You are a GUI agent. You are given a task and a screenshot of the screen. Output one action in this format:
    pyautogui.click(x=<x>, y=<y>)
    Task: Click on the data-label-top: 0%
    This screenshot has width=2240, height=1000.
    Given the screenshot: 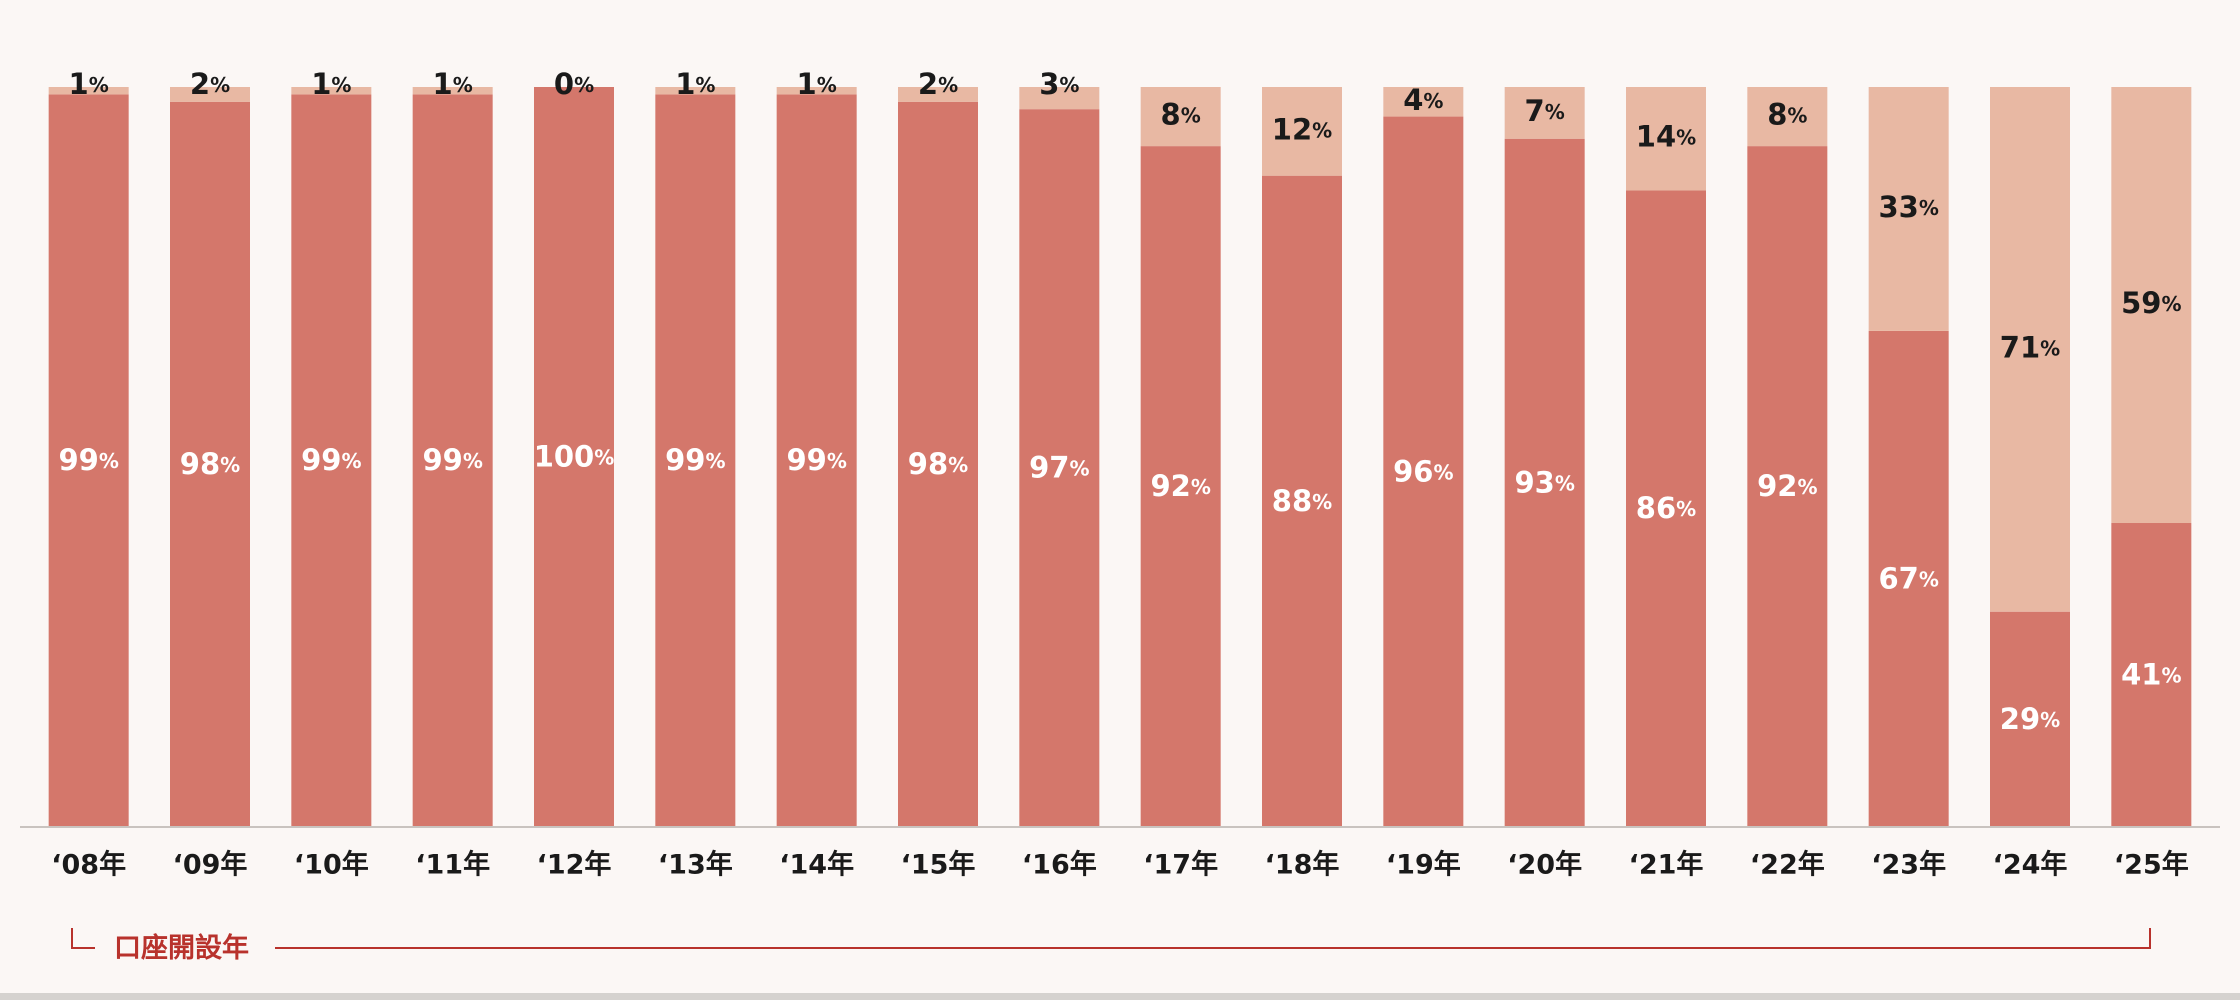 What is the action you would take?
    pyautogui.click(x=574, y=84)
    